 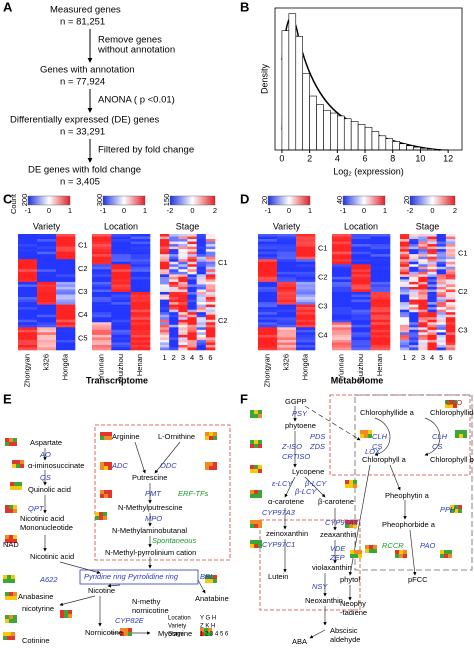 I want to click on label: α-iminosuccinate, so click(x=56, y=465).